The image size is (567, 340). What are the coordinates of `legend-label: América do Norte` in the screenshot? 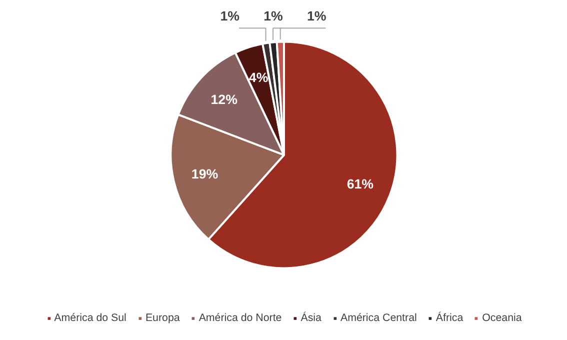 It's located at (240, 318).